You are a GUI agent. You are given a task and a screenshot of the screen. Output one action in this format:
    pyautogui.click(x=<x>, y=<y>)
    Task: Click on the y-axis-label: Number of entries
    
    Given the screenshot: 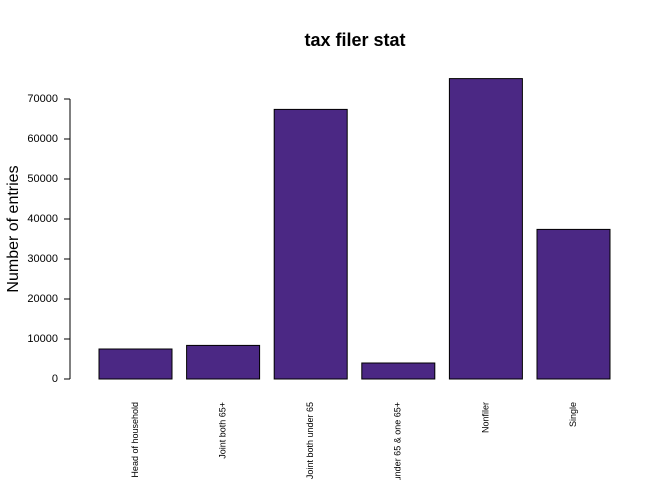 What is the action you would take?
    pyautogui.click(x=13, y=228)
    